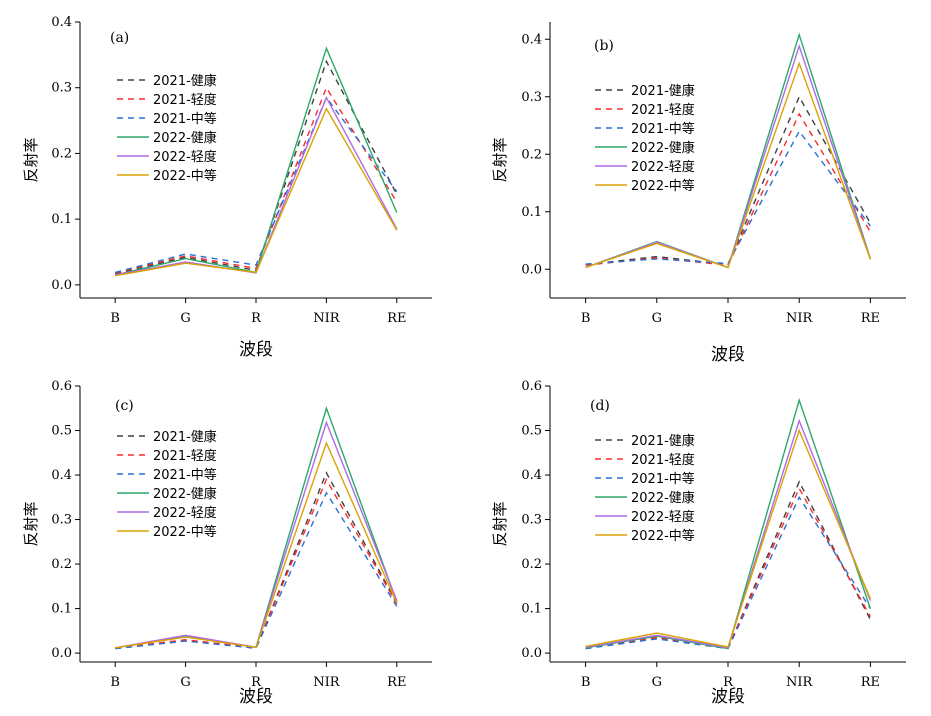 This screenshot has width=931, height=716. Describe the element at coordinates (124, 406) in the screenshot. I see `panel-label: (c)` at that location.